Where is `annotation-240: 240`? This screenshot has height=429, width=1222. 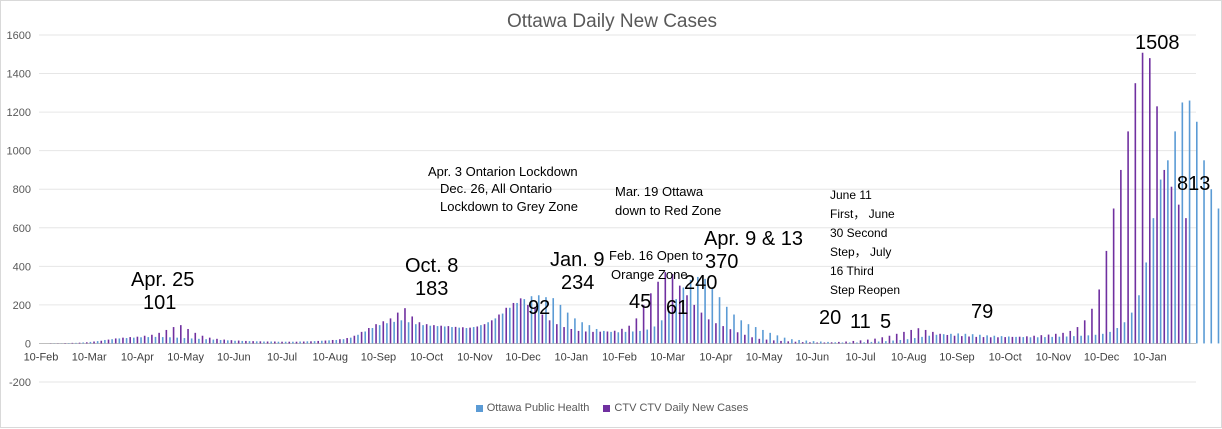
annotation-240: 240 is located at coordinates (700, 283).